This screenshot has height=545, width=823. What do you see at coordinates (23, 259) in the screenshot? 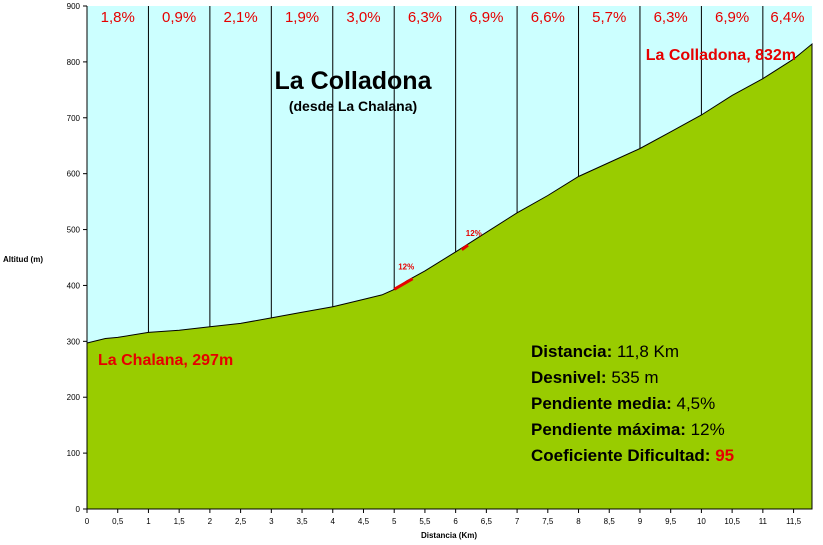
I see `y-axis-title: Altitud (m)` at bounding box center [23, 259].